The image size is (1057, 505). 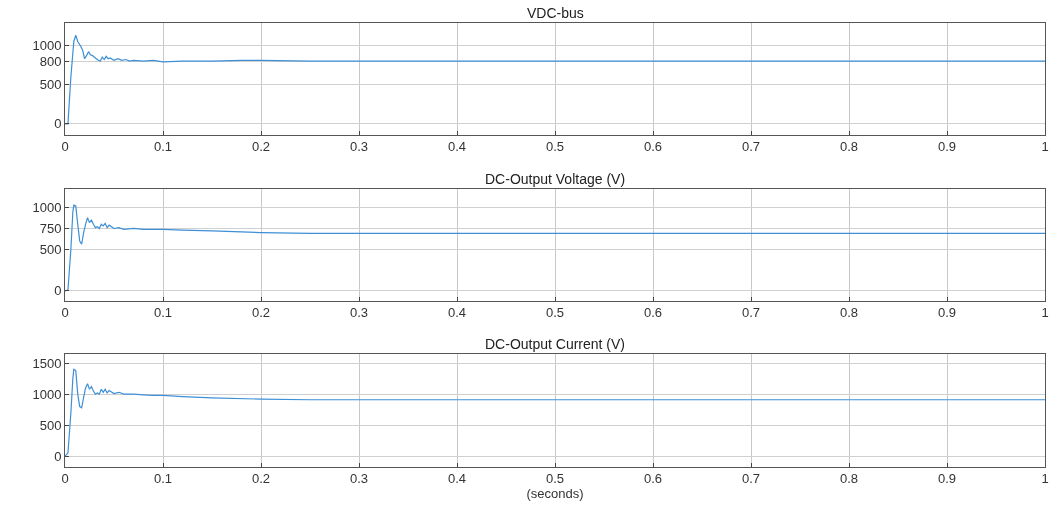 What do you see at coordinates (555, 13) in the screenshot?
I see `chart-title: VDC-bus` at bounding box center [555, 13].